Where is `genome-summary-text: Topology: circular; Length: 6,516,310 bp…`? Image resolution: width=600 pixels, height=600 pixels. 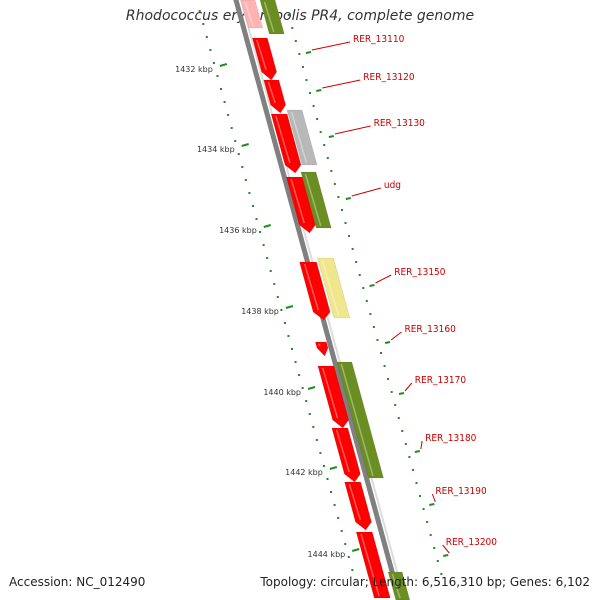
genome-summary-text: Topology: circular; Length: 6,516,310 bp… is located at coordinates (425, 582).